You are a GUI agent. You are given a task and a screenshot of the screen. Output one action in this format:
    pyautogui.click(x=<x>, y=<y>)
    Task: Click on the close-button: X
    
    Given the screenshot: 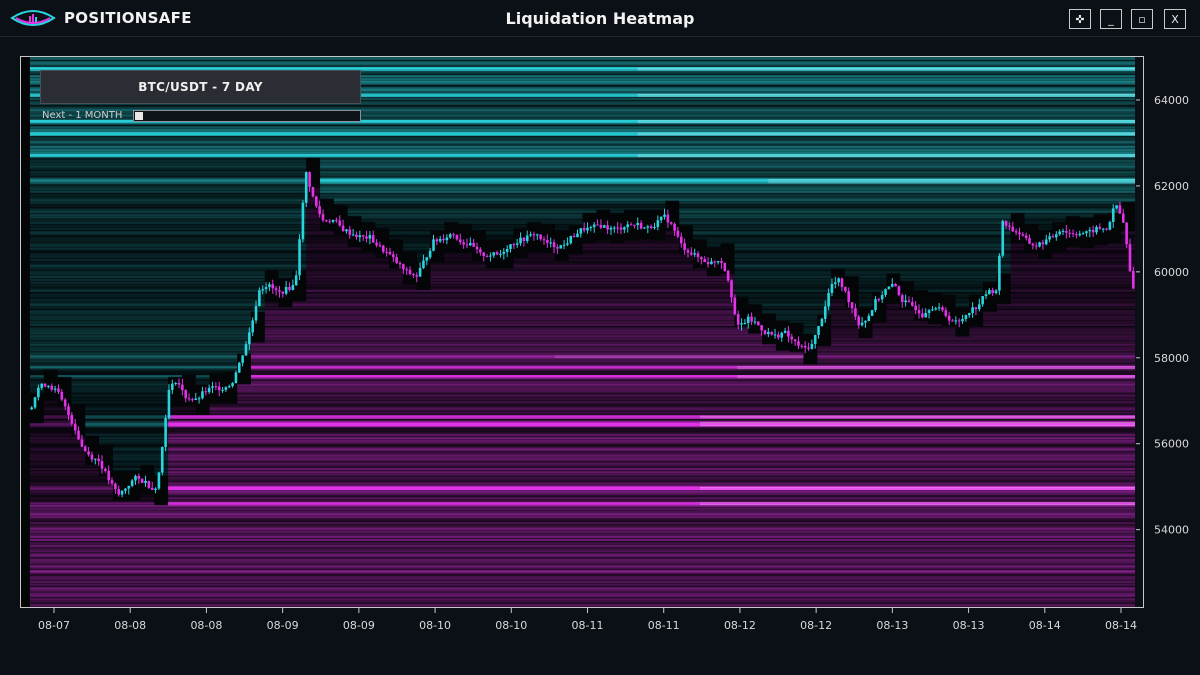 What is the action you would take?
    pyautogui.click(x=1175, y=19)
    